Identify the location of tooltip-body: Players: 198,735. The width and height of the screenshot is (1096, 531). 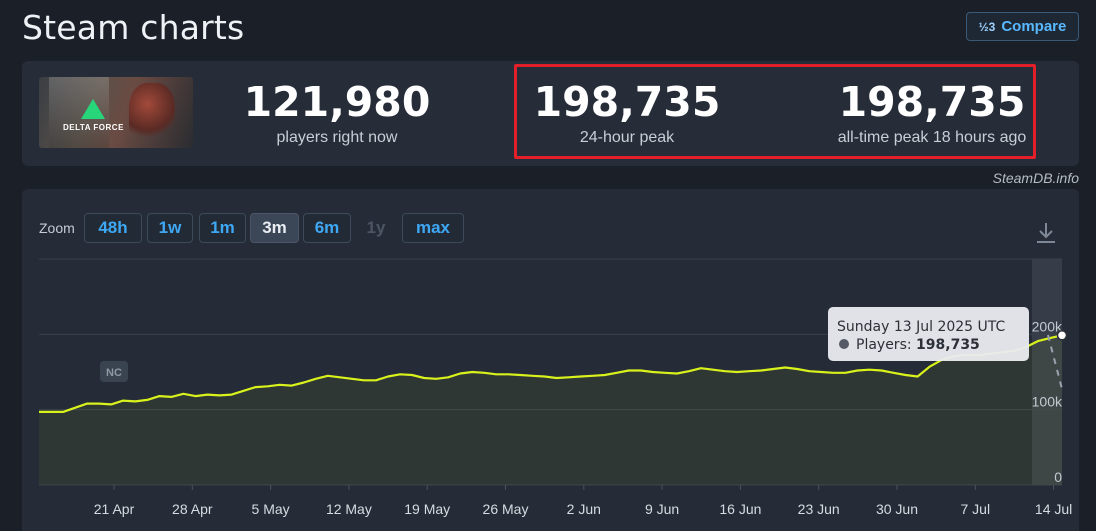
(918, 345).